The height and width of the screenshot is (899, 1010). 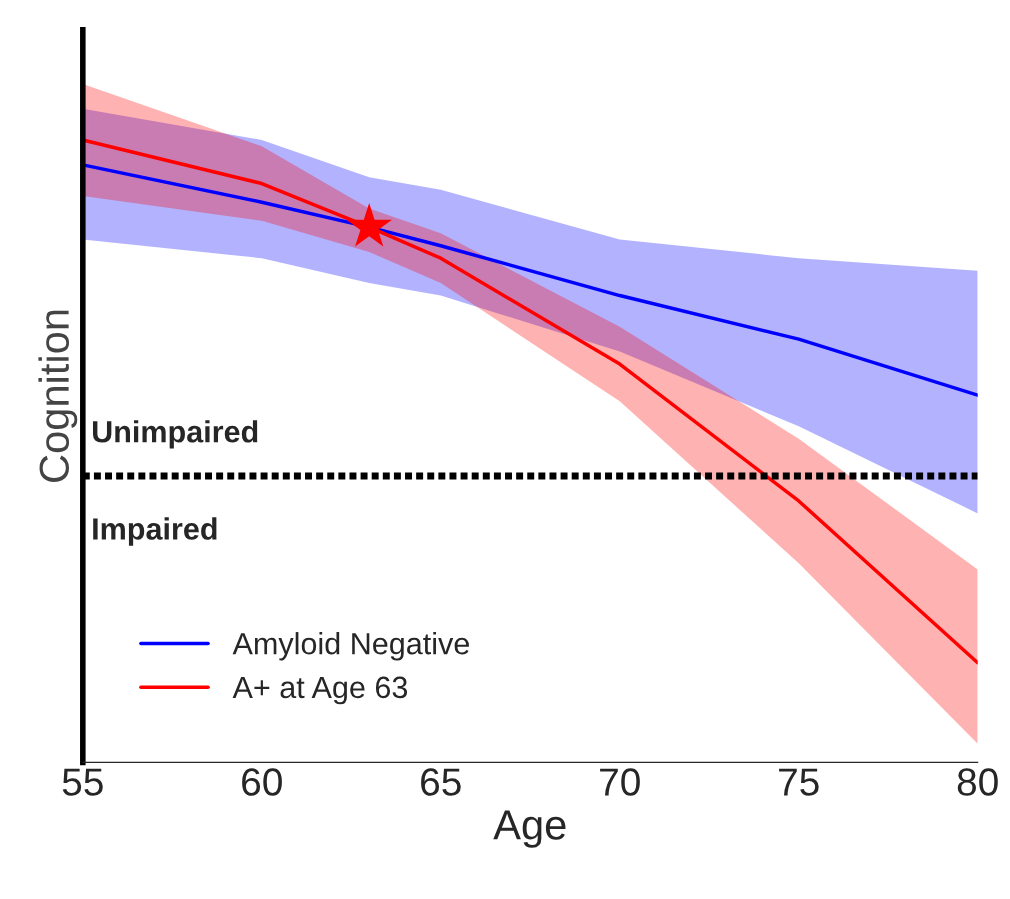 I want to click on annotation: Unimpaired, so click(x=175, y=434).